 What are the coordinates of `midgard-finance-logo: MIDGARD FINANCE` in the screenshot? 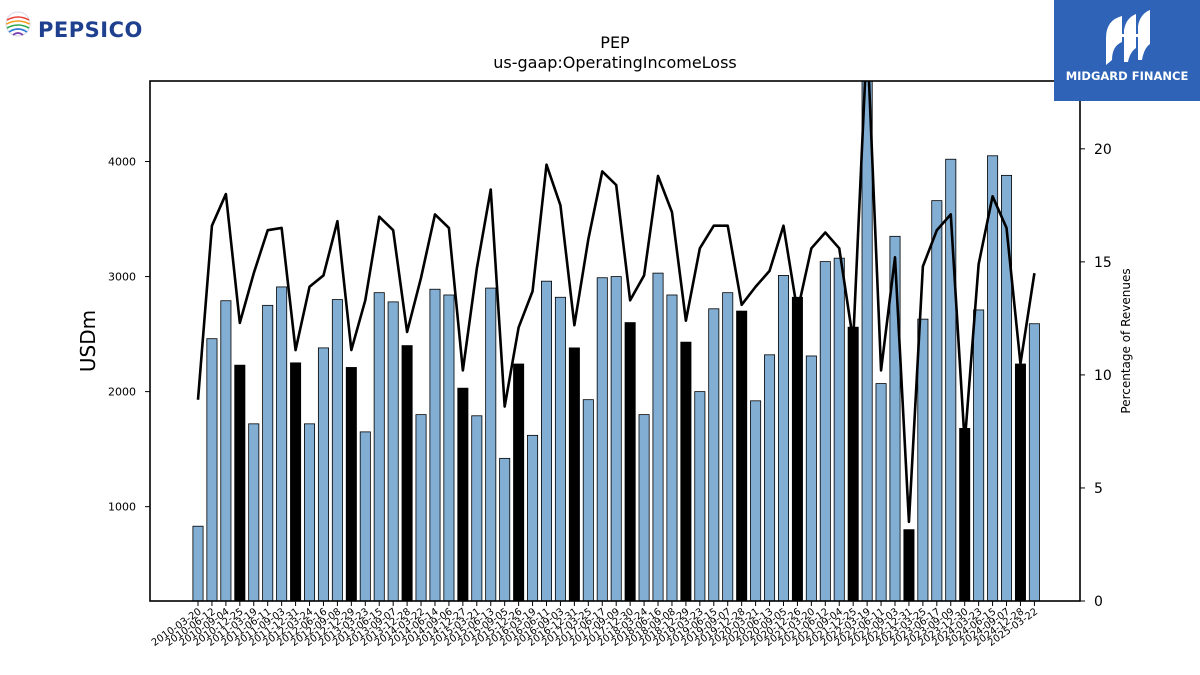 It's located at (1127, 50).